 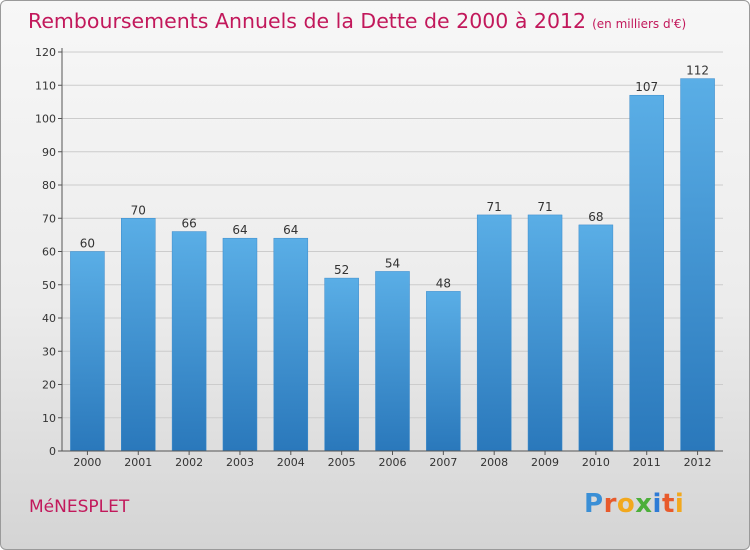 What do you see at coordinates (49, 318) in the screenshot?
I see `y-tick-label: 40` at bounding box center [49, 318].